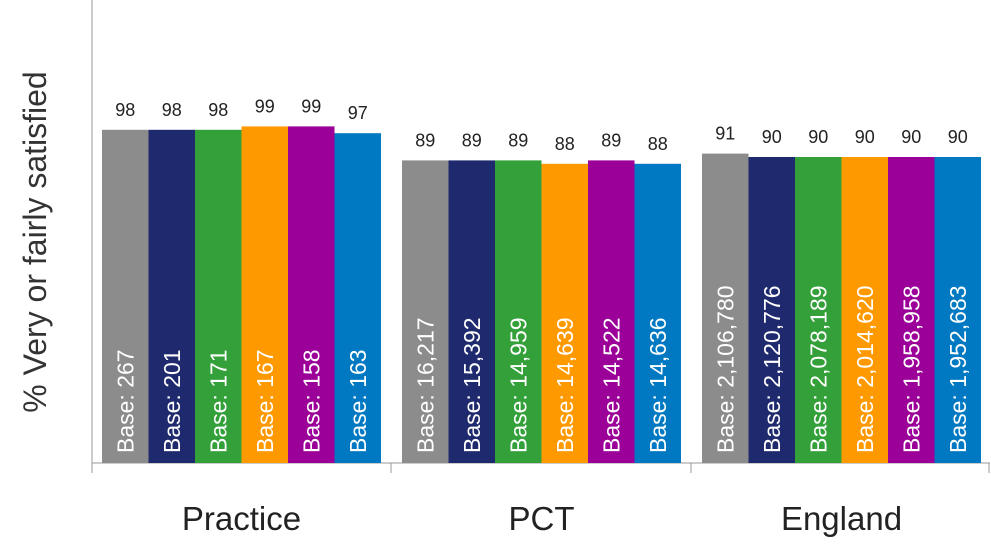 The width and height of the screenshot is (991, 548). Describe the element at coordinates (311, 401) in the screenshot. I see `base-label: Base: 158` at that location.